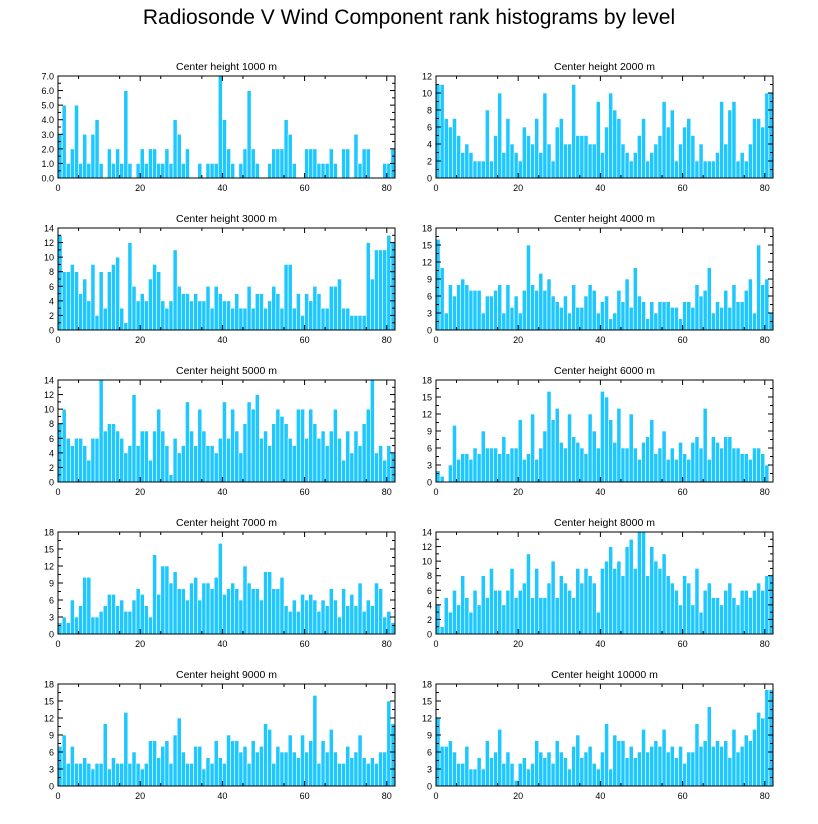 This screenshot has height=824, width=818. What do you see at coordinates (49, 685) in the screenshot?
I see `y-tick-label: 18` at bounding box center [49, 685].